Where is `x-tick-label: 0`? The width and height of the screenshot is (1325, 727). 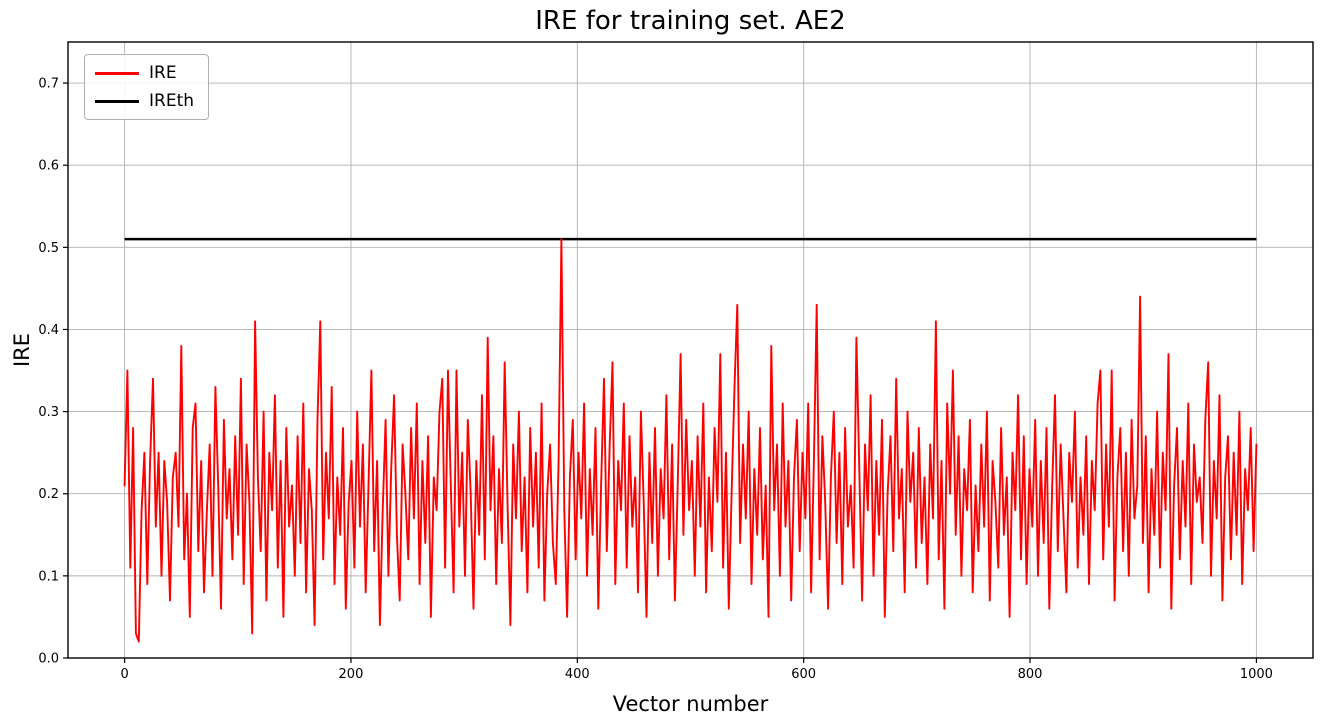 x-tick-label: 0 is located at coordinates (124, 674).